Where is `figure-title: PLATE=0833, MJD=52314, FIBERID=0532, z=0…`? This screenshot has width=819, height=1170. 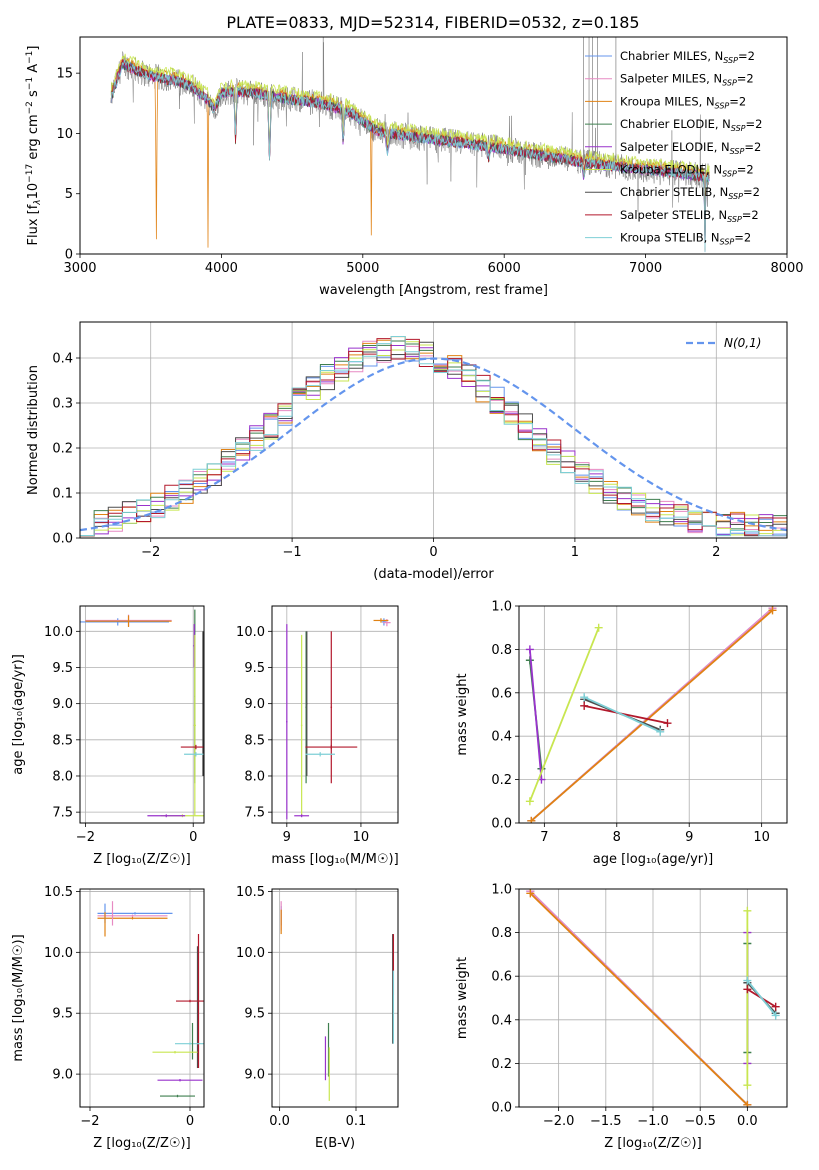 figure-title: PLATE=0833, MJD=52314, FIBERID=0532, z=0… is located at coordinates (432, 22).